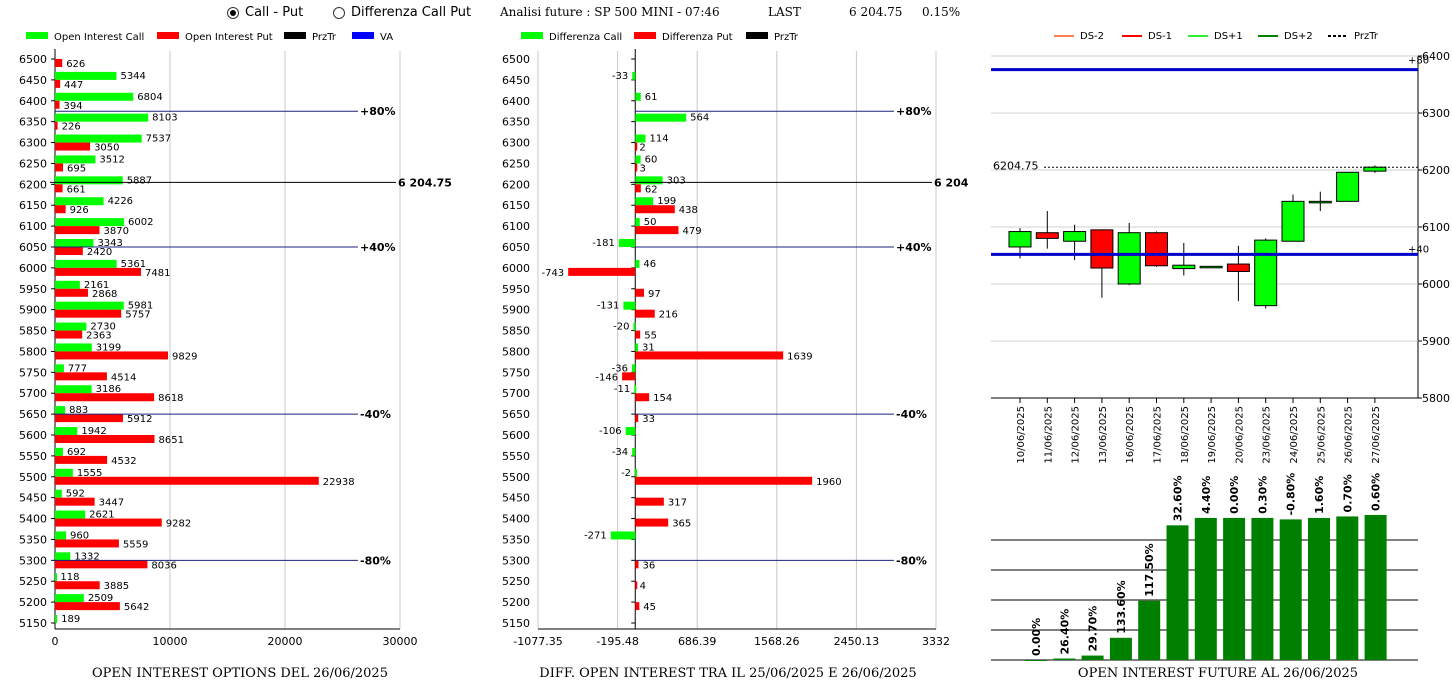  I want to click on c2-put-label: 33, so click(648, 419).